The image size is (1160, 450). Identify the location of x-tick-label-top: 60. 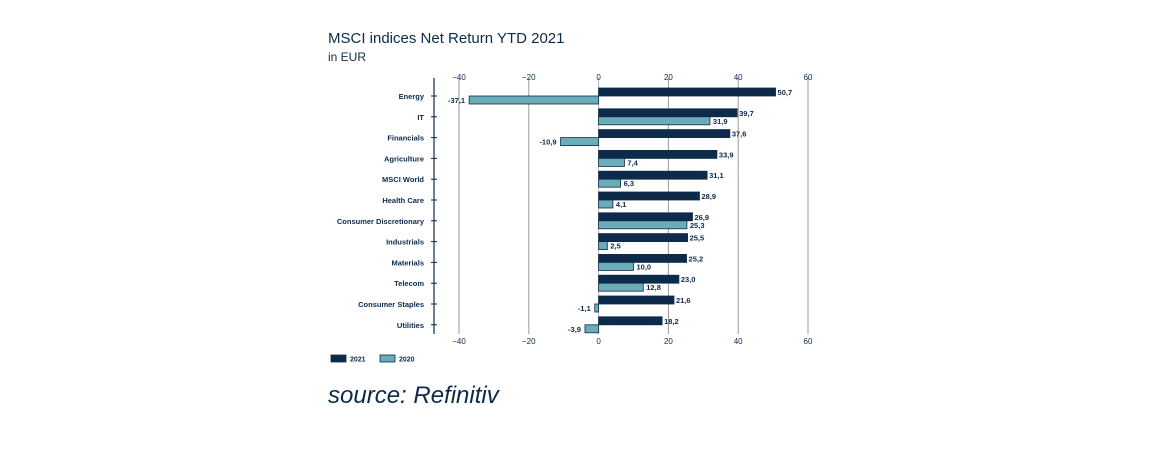
(808, 77).